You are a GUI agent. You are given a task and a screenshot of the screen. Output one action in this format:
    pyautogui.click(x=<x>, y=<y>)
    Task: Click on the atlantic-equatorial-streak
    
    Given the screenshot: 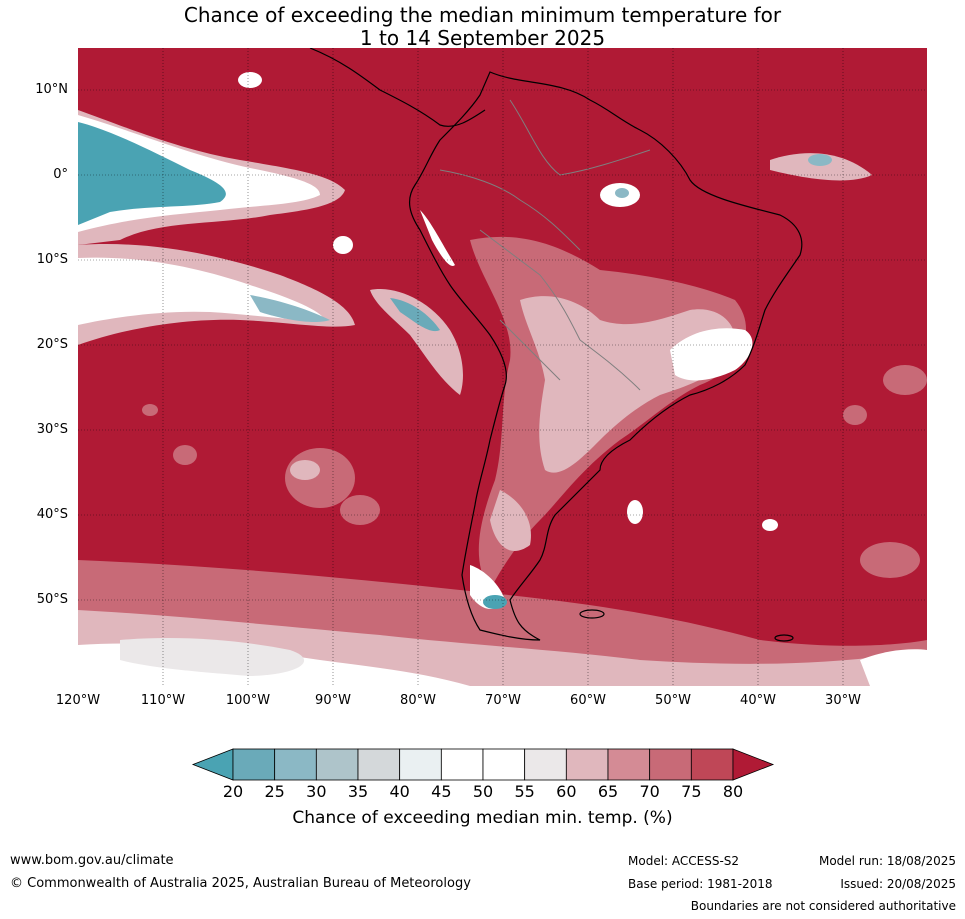 What is the action you would take?
    pyautogui.click(x=821, y=167)
    